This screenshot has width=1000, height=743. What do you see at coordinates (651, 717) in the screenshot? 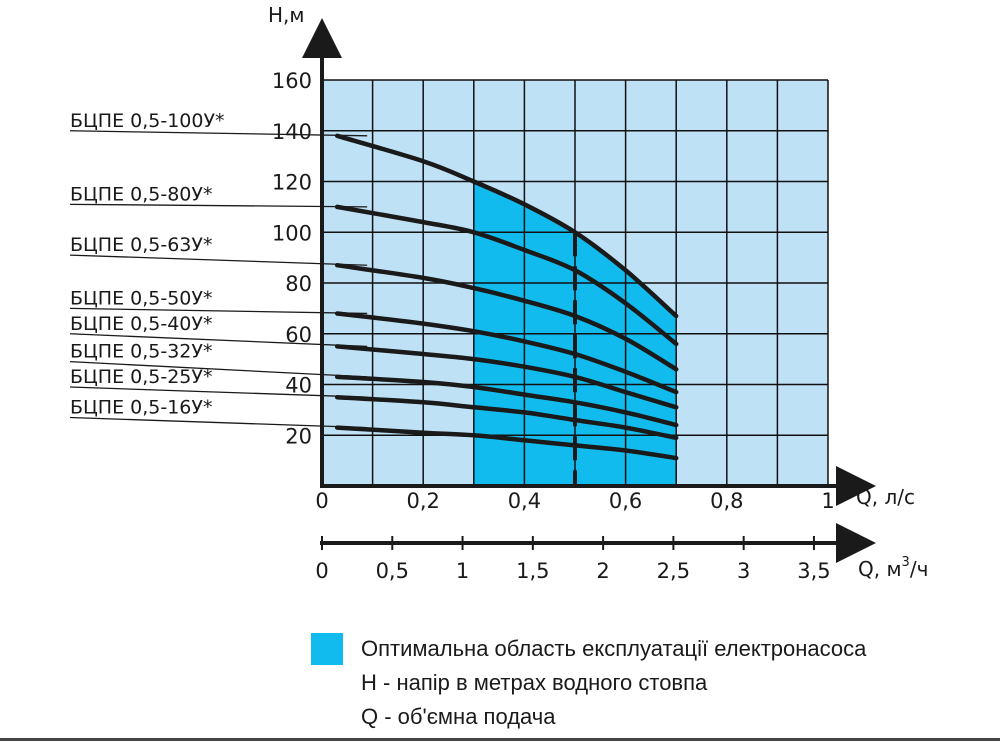
I see `legend-q: Q - об'ємна подача` at bounding box center [651, 717].